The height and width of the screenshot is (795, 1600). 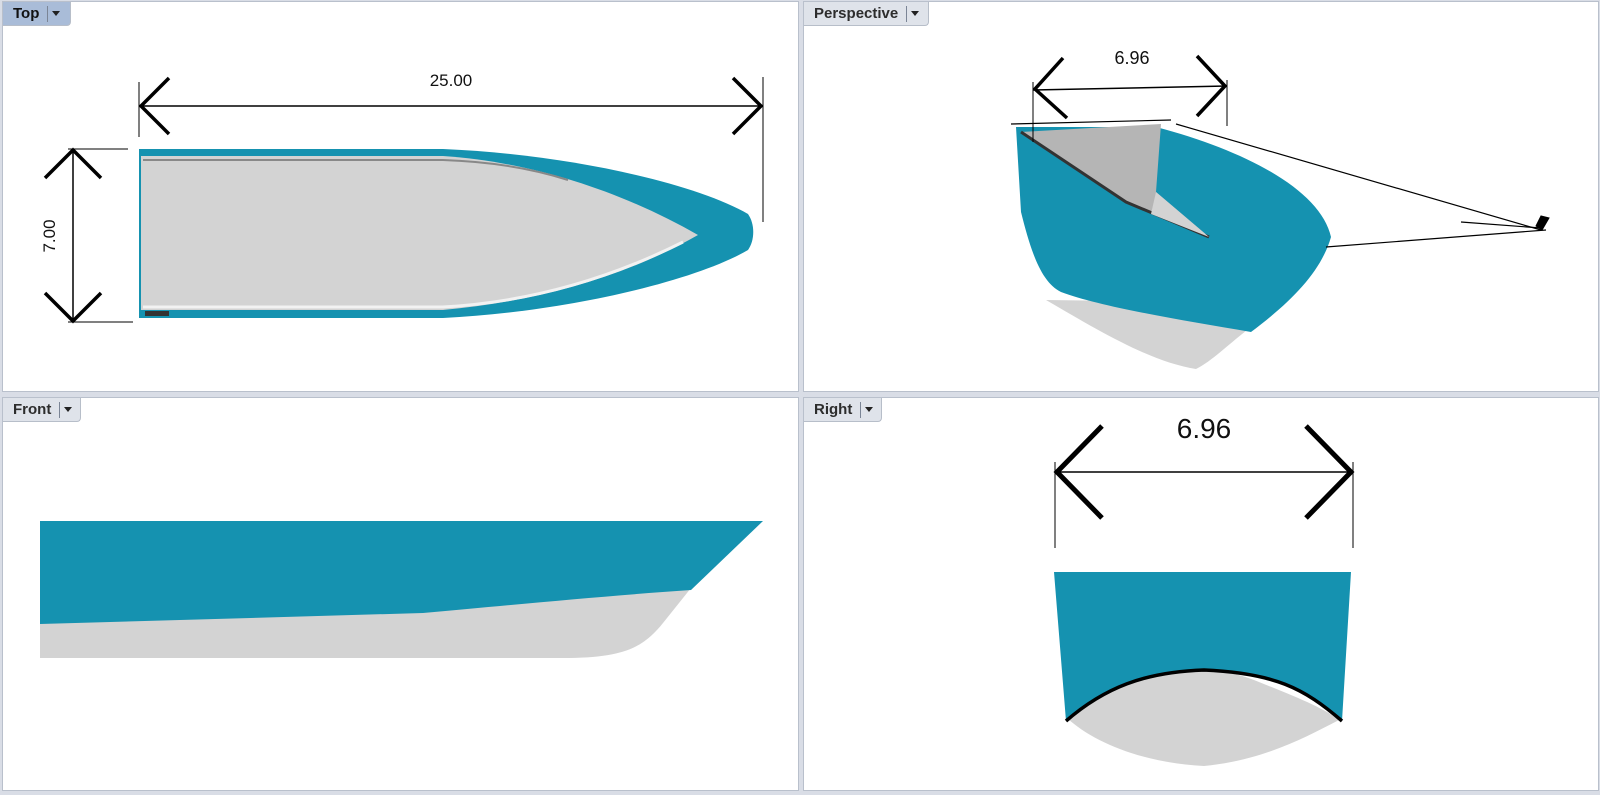 What do you see at coordinates (1131, 58) in the screenshot?
I see `dimension-persp-width-label: 6.96` at bounding box center [1131, 58].